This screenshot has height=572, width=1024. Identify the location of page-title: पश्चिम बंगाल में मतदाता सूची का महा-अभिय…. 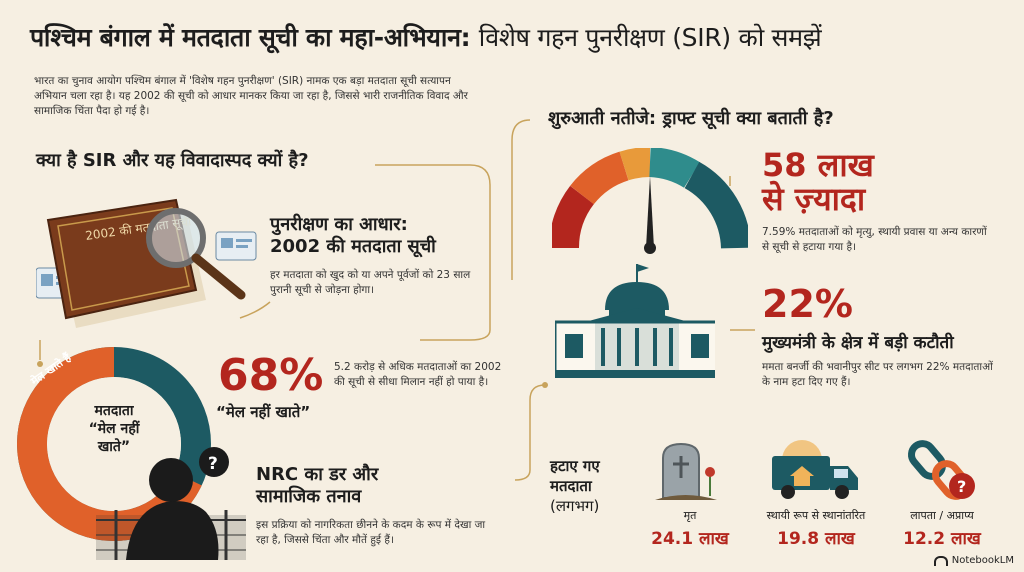
(426, 37).